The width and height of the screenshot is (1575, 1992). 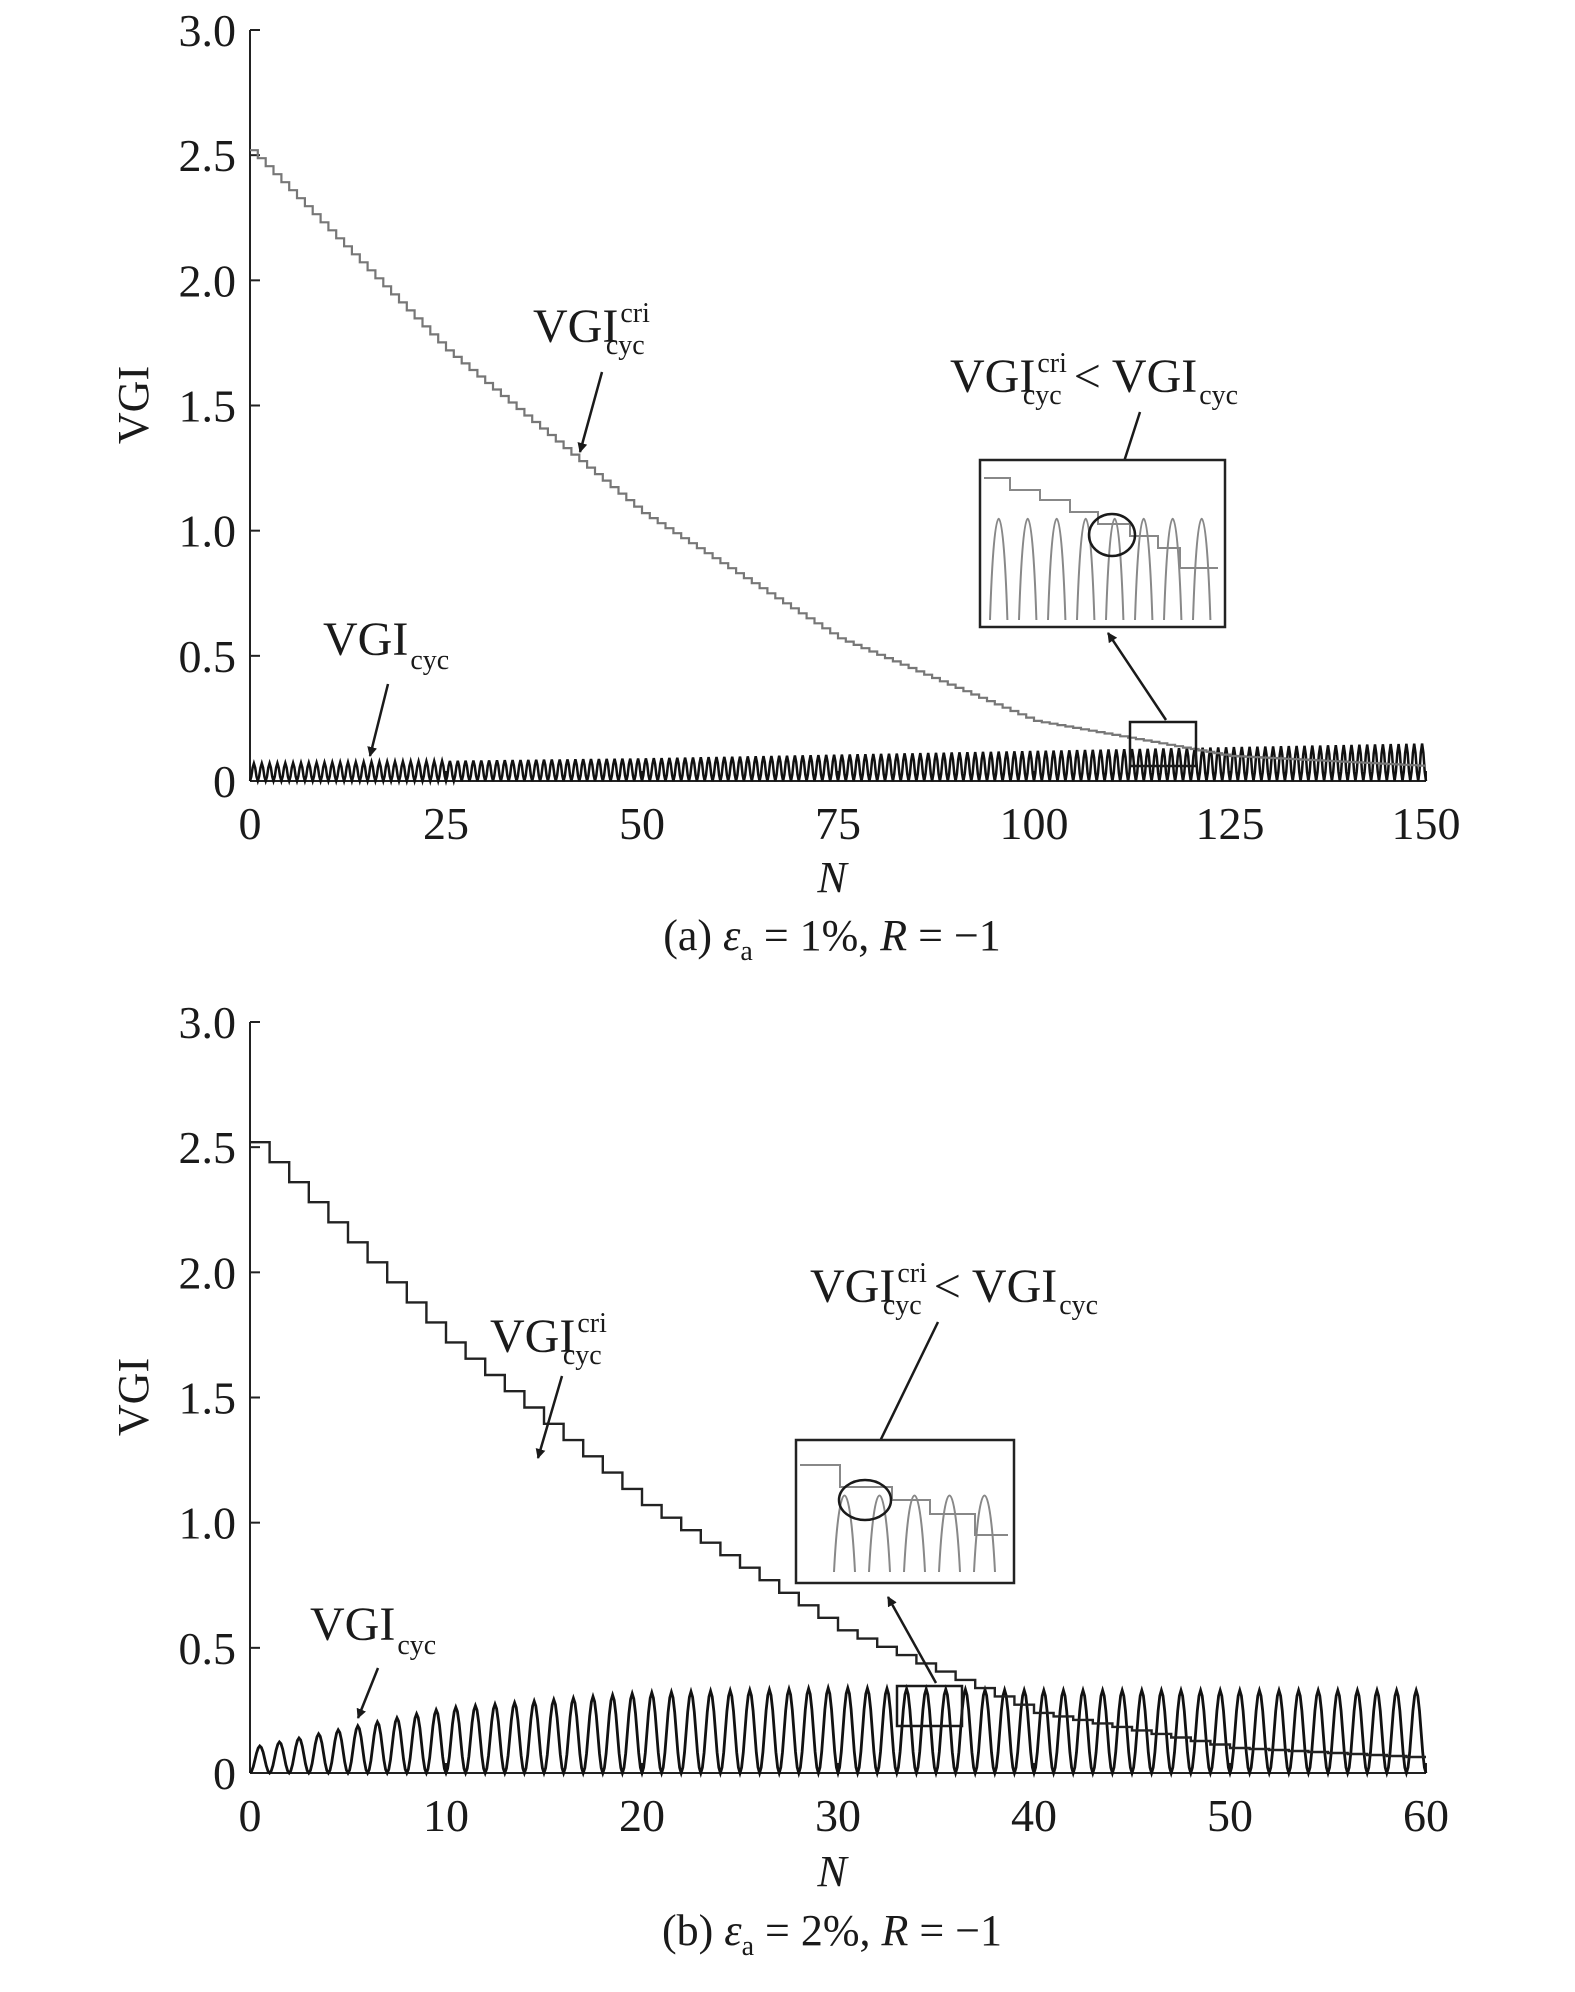 I want to click on series-label-vgi-cyc-a: VGIcyc, so click(x=386, y=644).